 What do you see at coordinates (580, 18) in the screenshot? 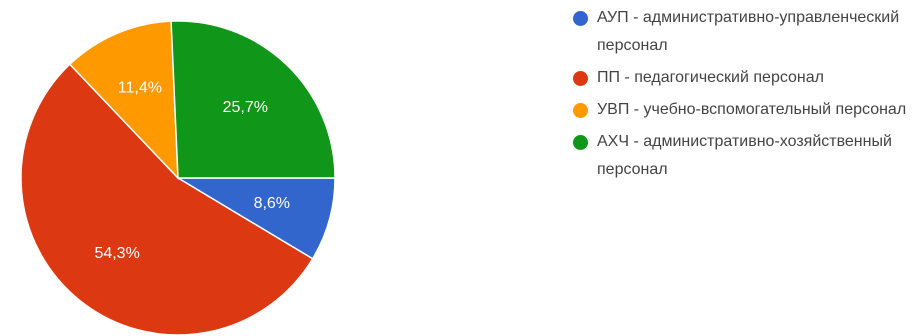
I see `legend-swatch-aup` at bounding box center [580, 18].